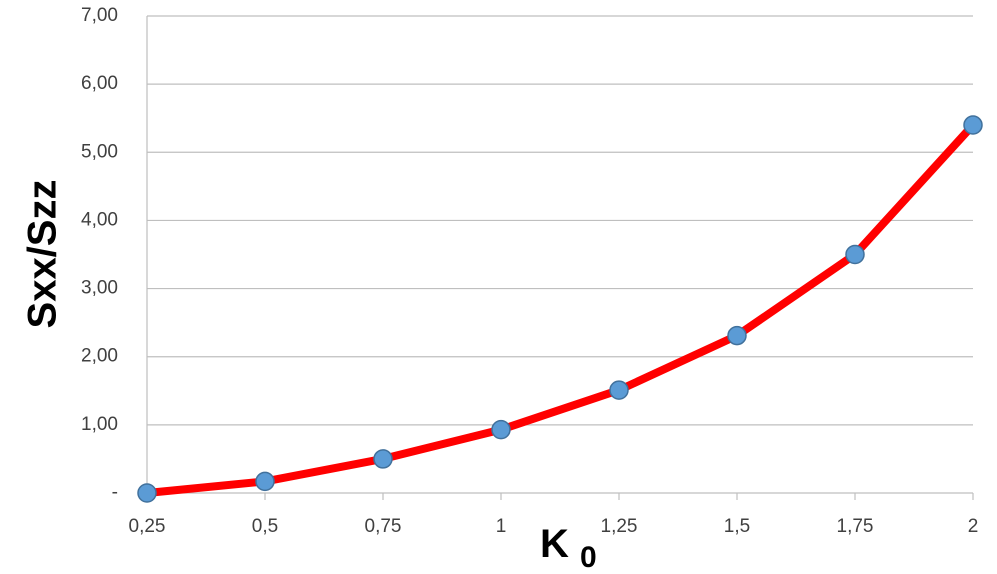 The height and width of the screenshot is (574, 997). I want to click on y-tick-label: 2,00, so click(99, 356).